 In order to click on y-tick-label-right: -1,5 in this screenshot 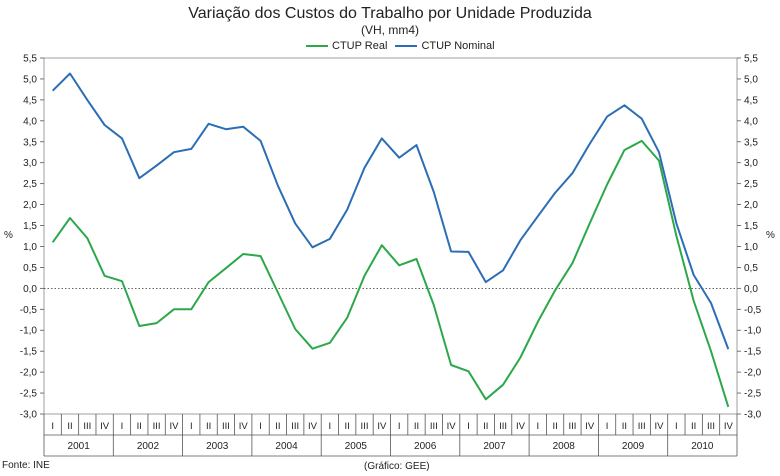, I will do `click(753, 352)`.